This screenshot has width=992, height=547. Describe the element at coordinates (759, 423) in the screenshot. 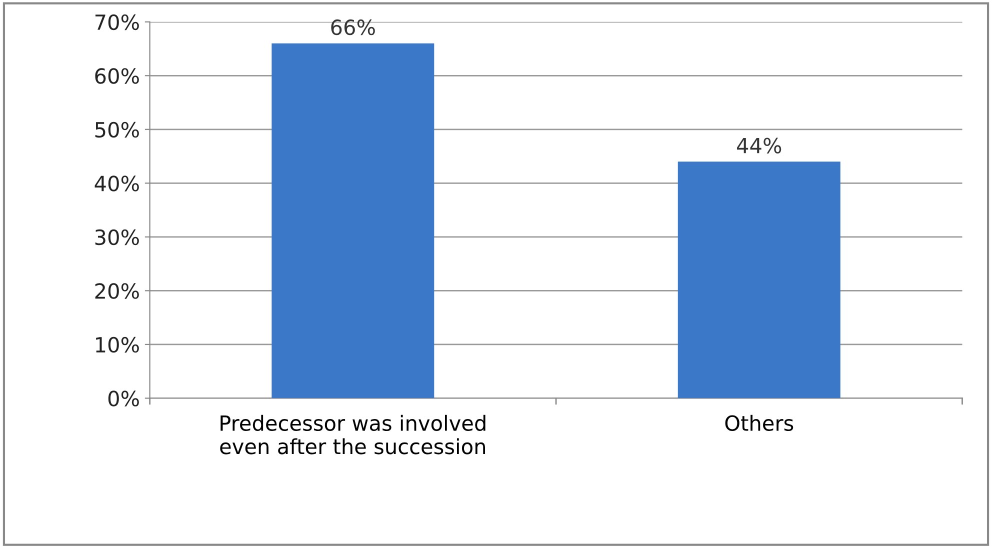

I see `x-tick-label: Others` at that location.